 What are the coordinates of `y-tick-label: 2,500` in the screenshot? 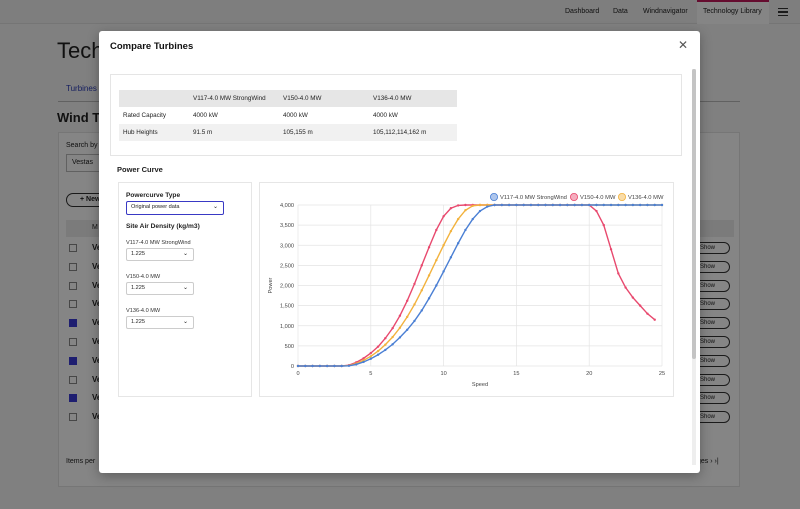 It's located at (287, 266).